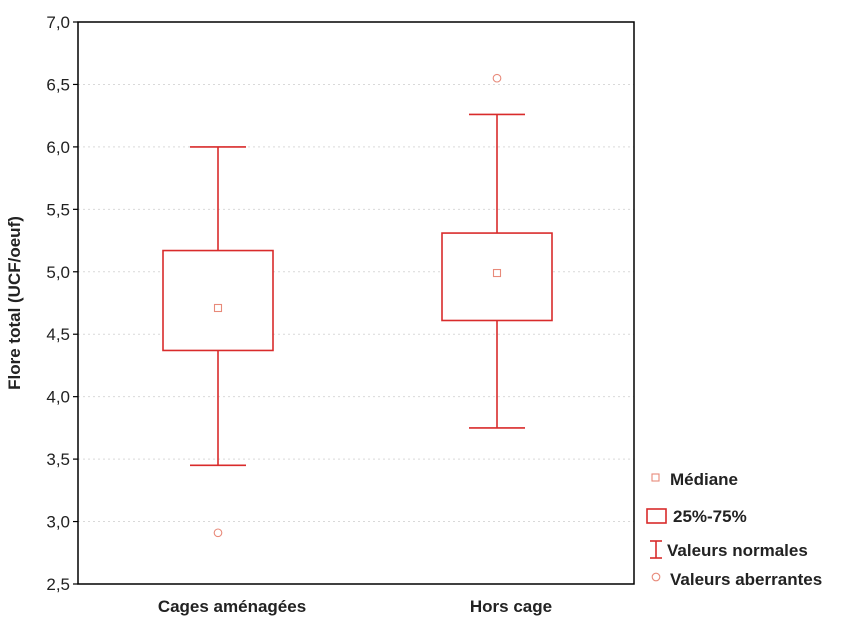 The height and width of the screenshot is (628, 850). Describe the element at coordinates (58, 209) in the screenshot. I see `y-tick-label: 5,5` at that location.